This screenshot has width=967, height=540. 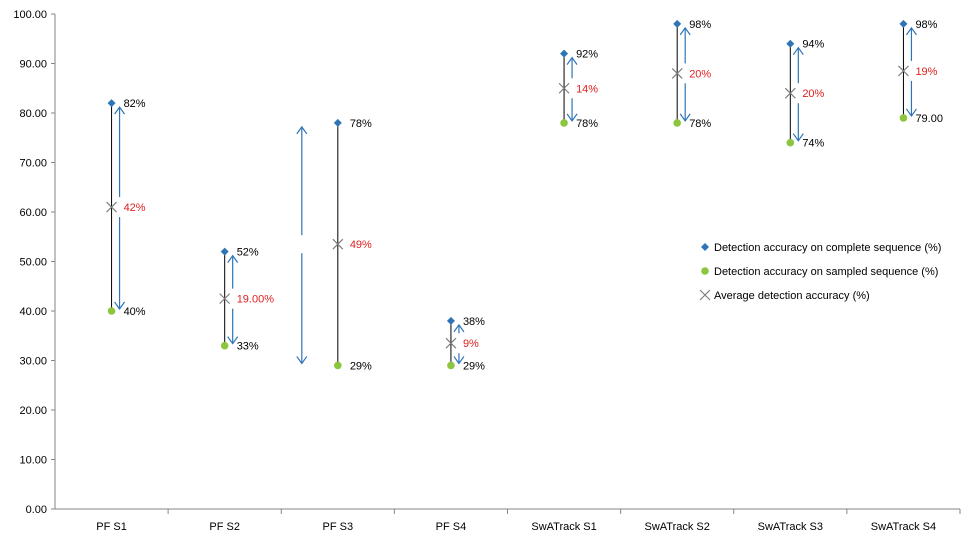 What do you see at coordinates (135, 312) in the screenshot?
I see `data-label-sampled: 40%` at bounding box center [135, 312].